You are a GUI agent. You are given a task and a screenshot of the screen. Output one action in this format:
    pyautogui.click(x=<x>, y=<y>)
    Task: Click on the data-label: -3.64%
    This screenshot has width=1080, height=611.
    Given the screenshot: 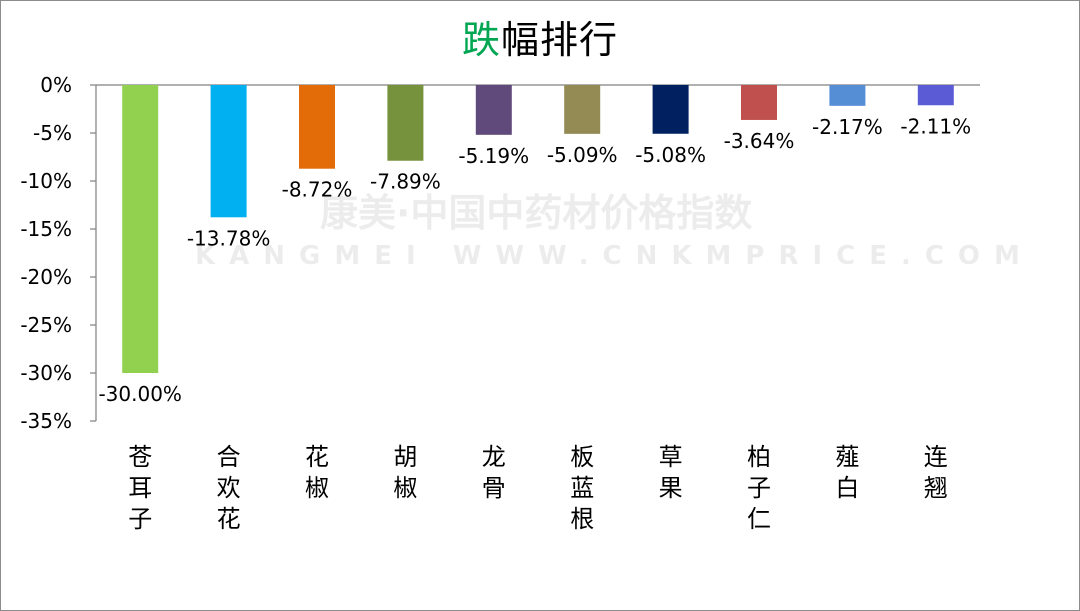 What is the action you would take?
    pyautogui.click(x=759, y=141)
    